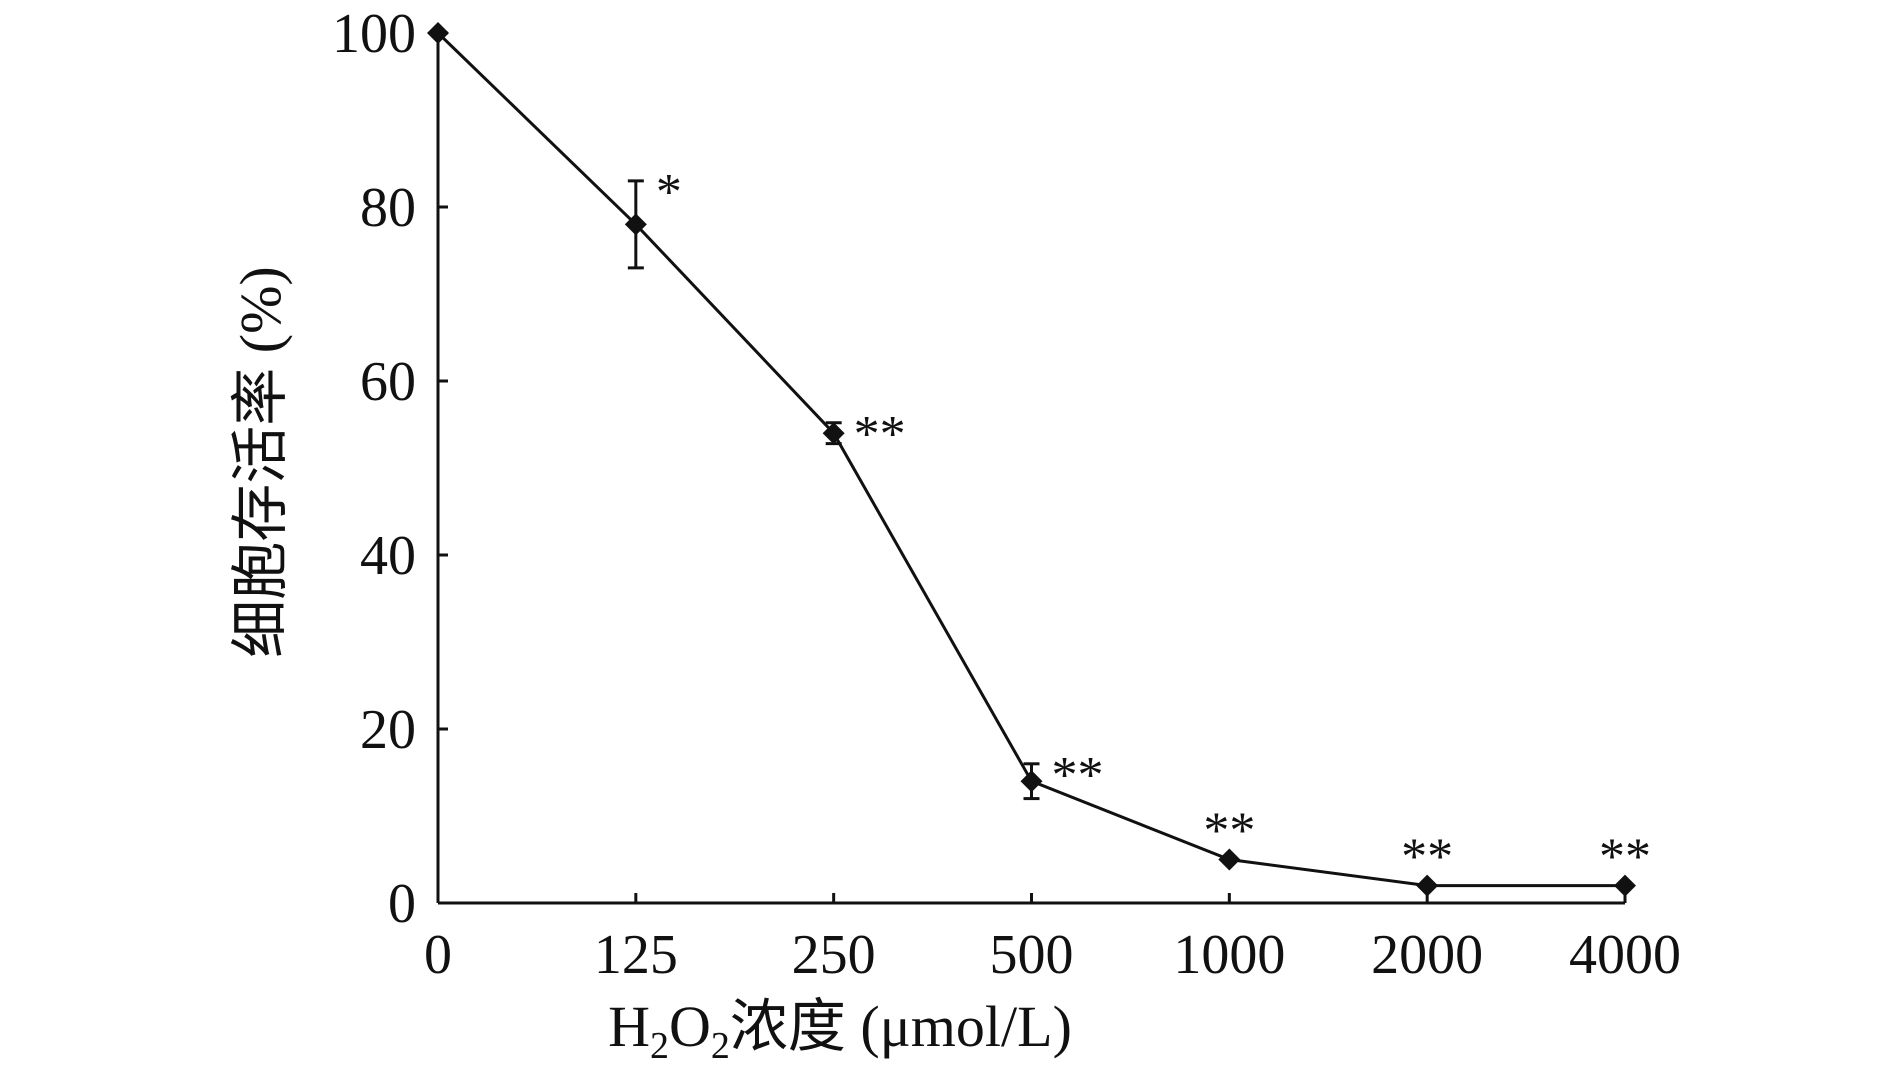 The height and width of the screenshot is (1068, 1890). Describe the element at coordinates (260, 461) in the screenshot. I see `y-axis-title: 细胞存活率 (%)` at that location.